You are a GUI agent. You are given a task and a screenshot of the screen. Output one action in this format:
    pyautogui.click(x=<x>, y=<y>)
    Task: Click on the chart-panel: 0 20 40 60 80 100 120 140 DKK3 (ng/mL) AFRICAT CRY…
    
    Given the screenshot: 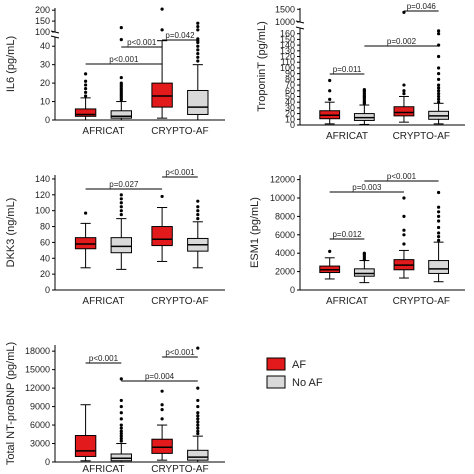 What is the action you would take?
    pyautogui.click(x=115, y=237)
    